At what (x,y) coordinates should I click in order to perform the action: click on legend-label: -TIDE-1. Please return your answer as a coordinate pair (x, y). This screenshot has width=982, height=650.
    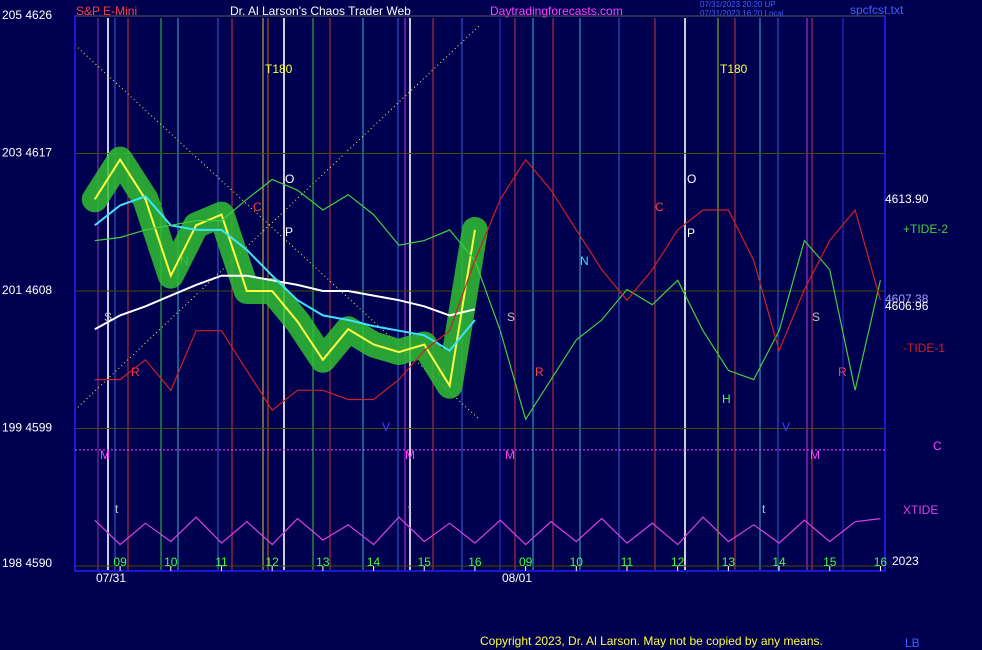
    Looking at the image, I should click on (924, 348).